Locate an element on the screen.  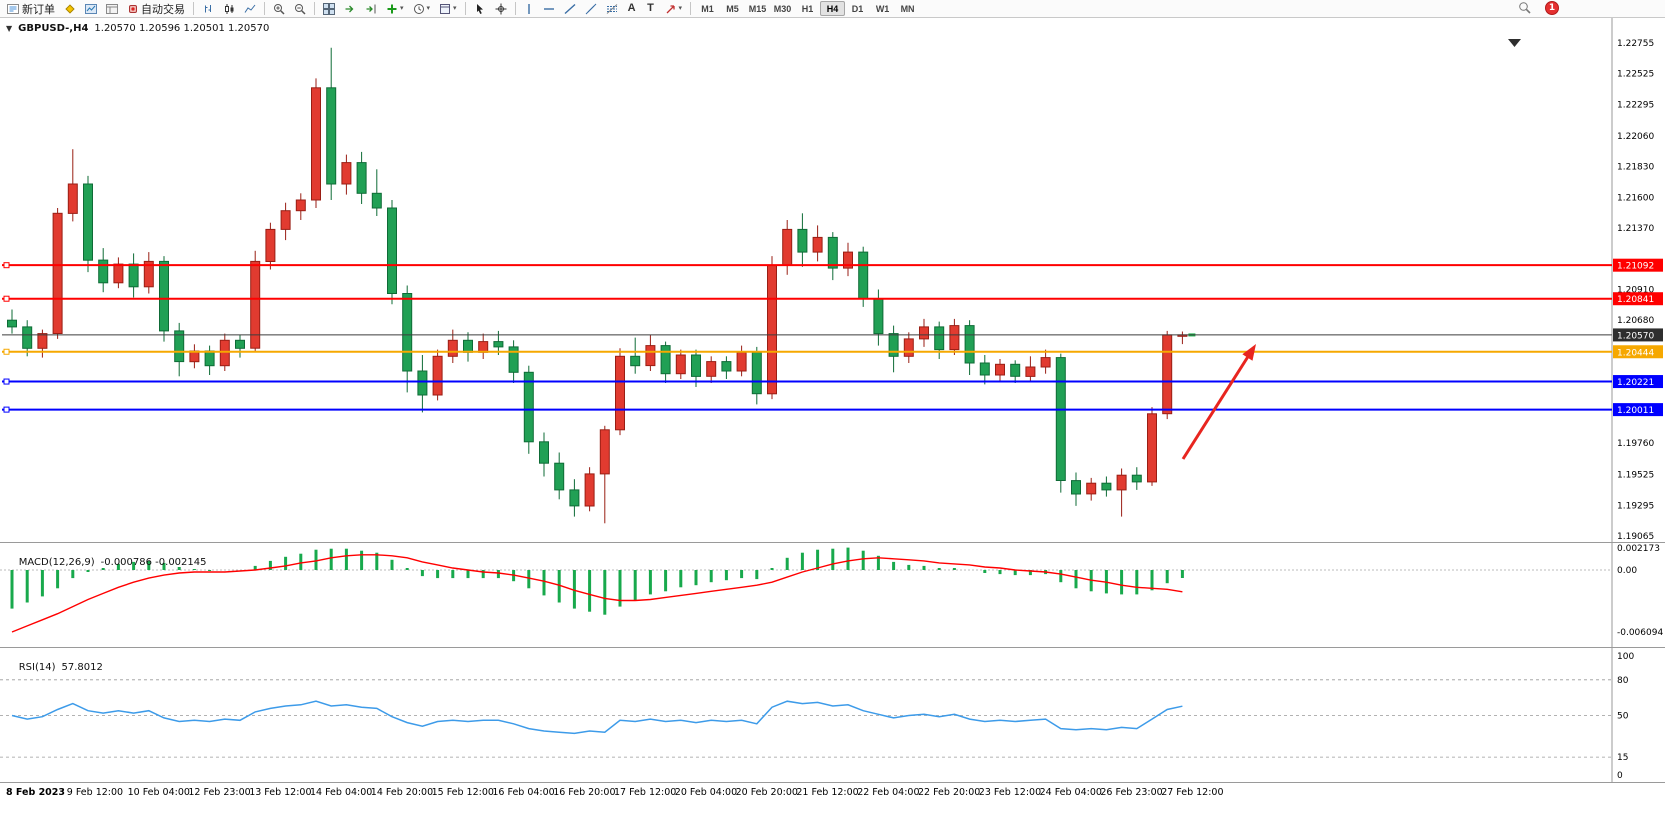
rsi-line is located at coordinates (597, 717).